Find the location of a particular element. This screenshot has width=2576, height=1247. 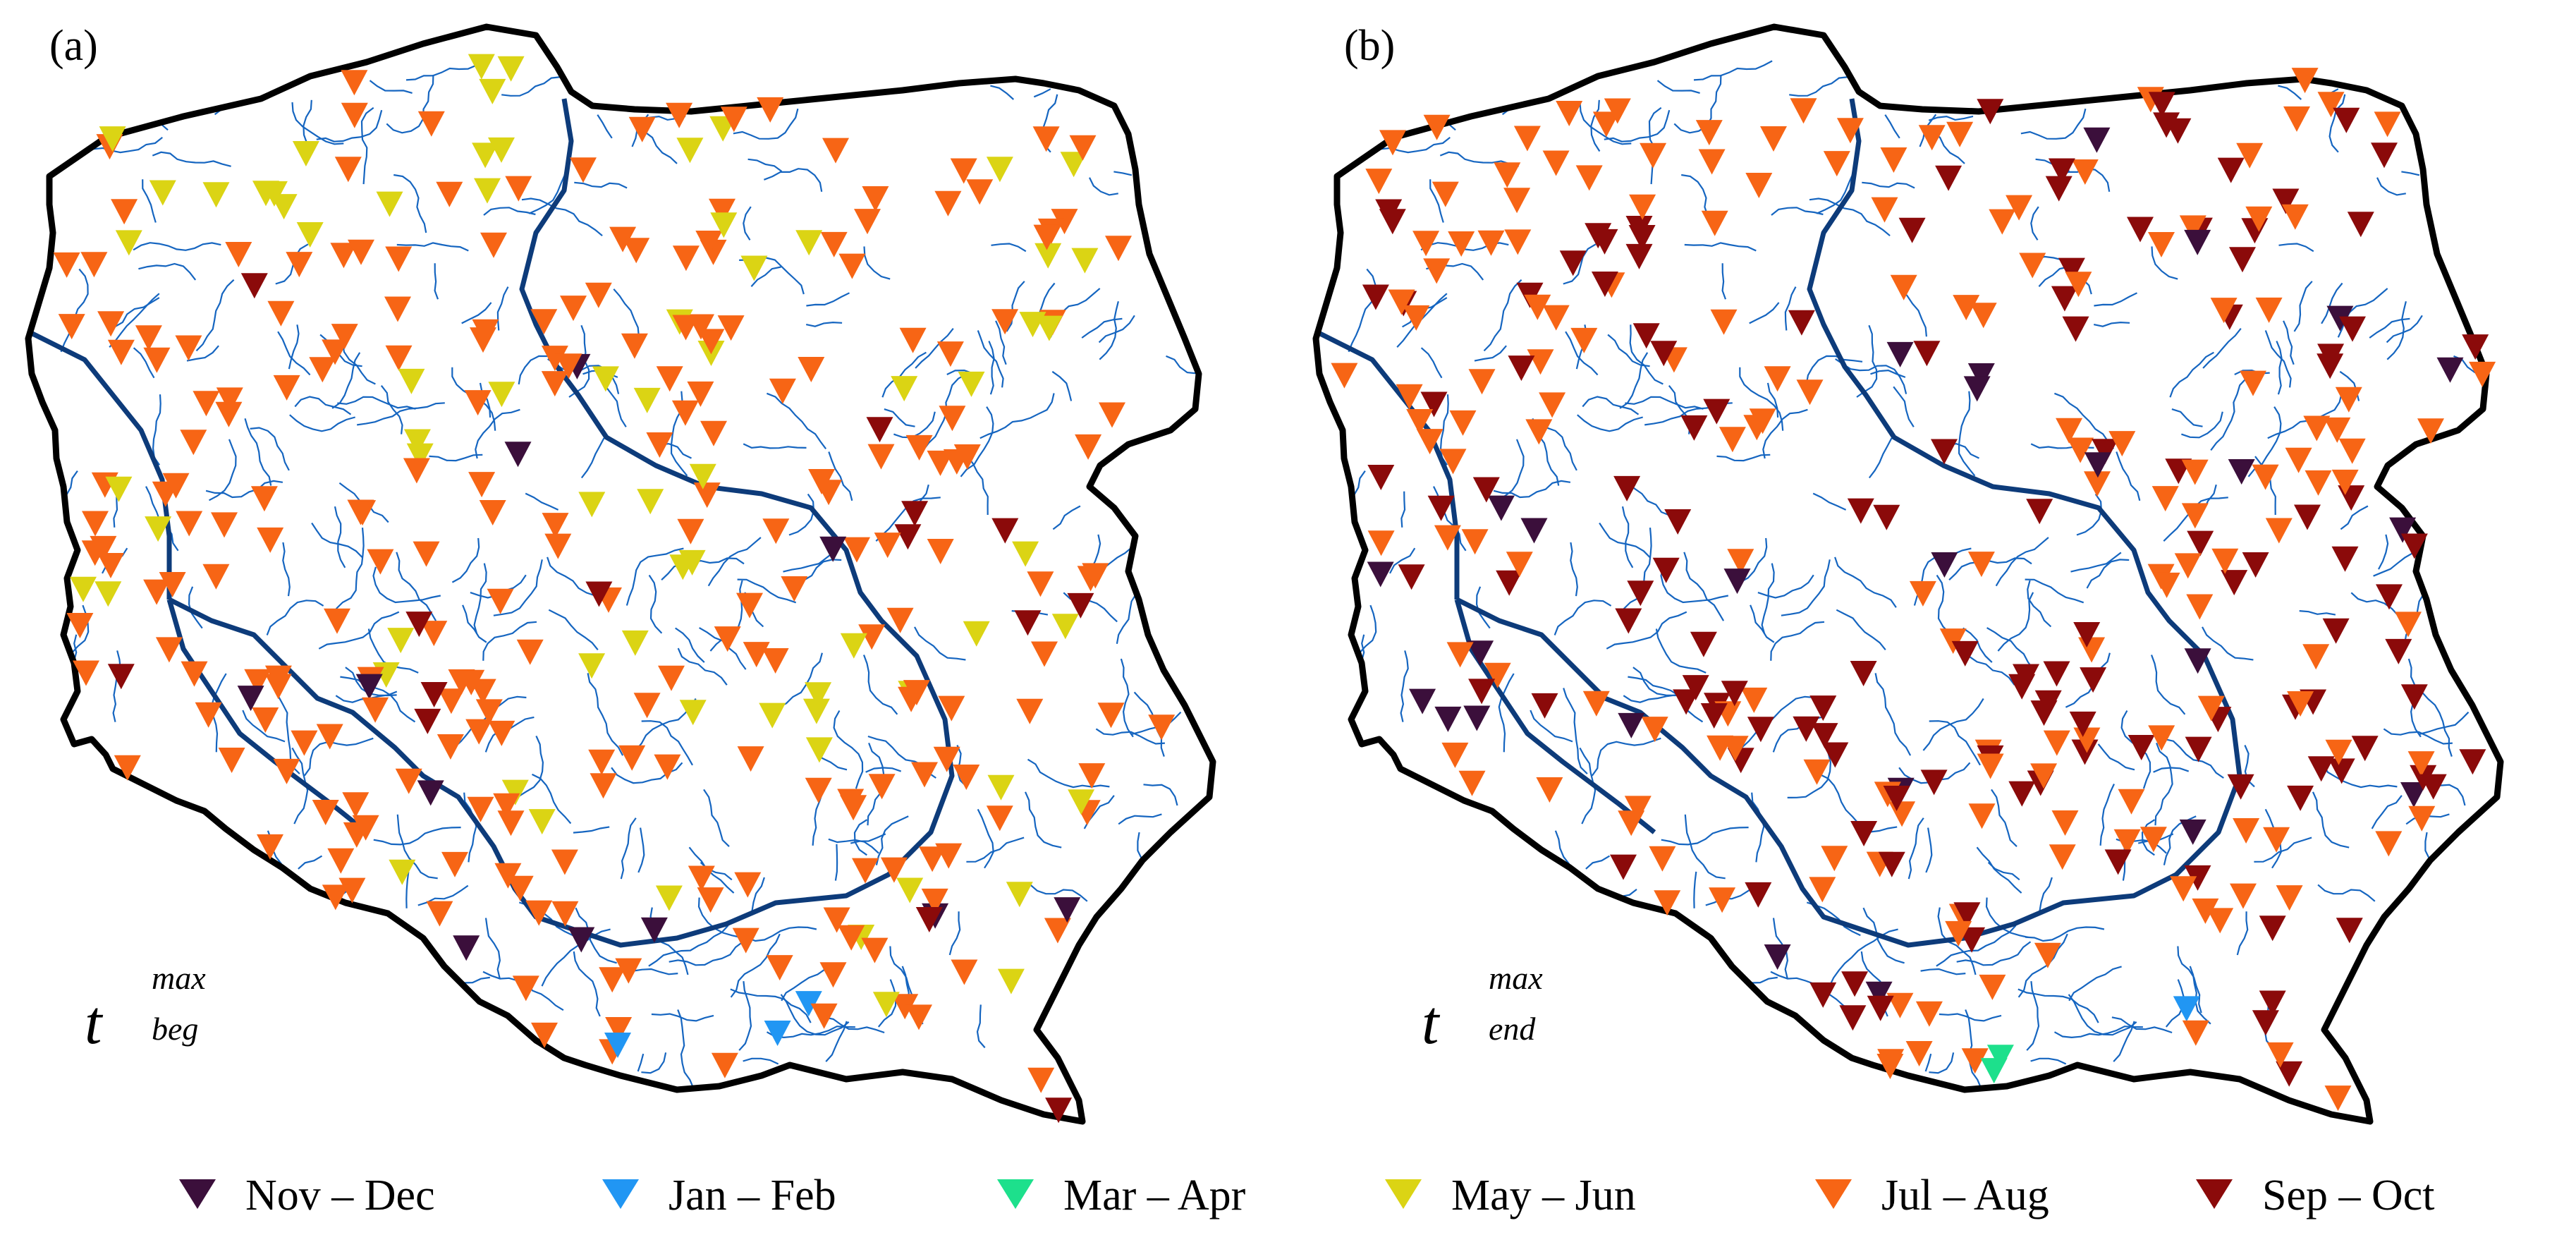

downward-triangle-icon is located at coordinates (621, 1194).